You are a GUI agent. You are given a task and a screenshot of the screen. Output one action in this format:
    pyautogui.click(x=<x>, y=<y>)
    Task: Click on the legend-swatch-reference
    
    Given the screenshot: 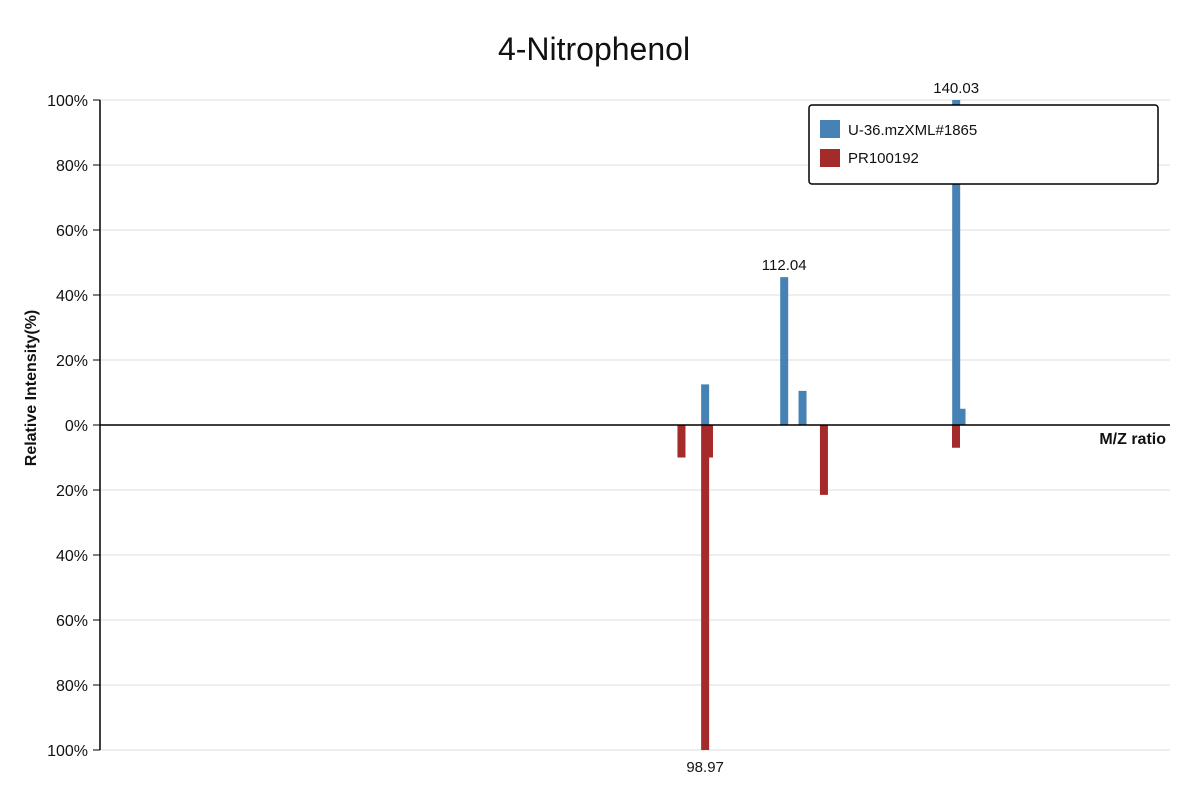 What is the action you would take?
    pyautogui.click(x=830, y=158)
    